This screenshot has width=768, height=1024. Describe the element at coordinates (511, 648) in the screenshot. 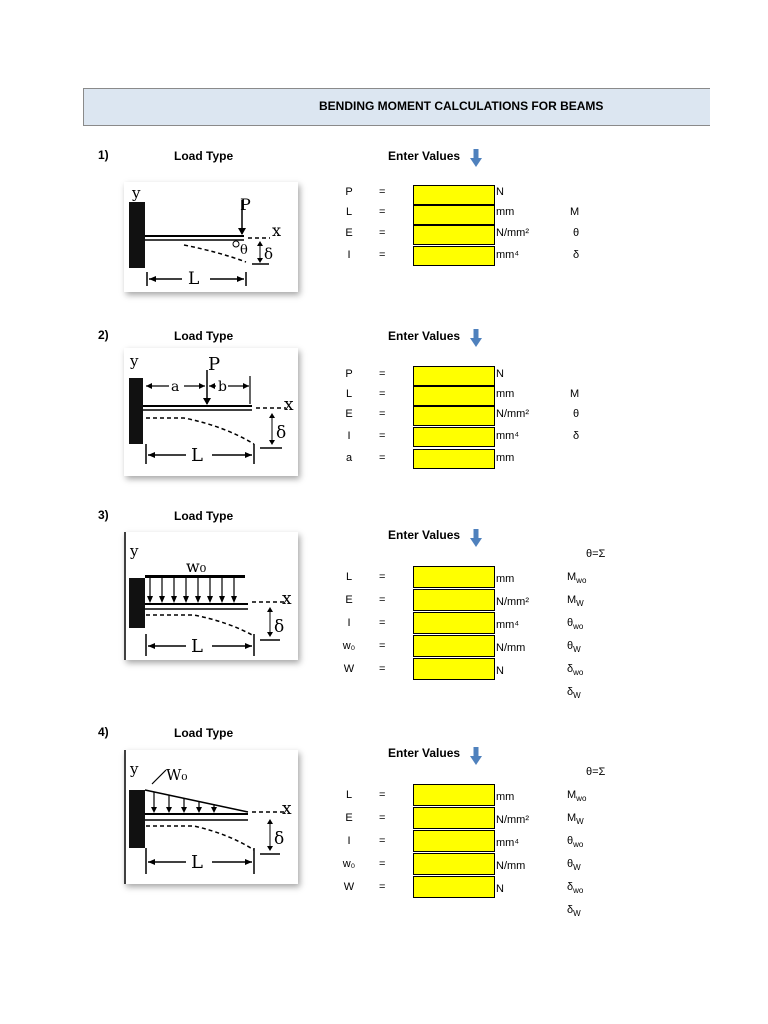

I see `unit-label: N/mm` at that location.